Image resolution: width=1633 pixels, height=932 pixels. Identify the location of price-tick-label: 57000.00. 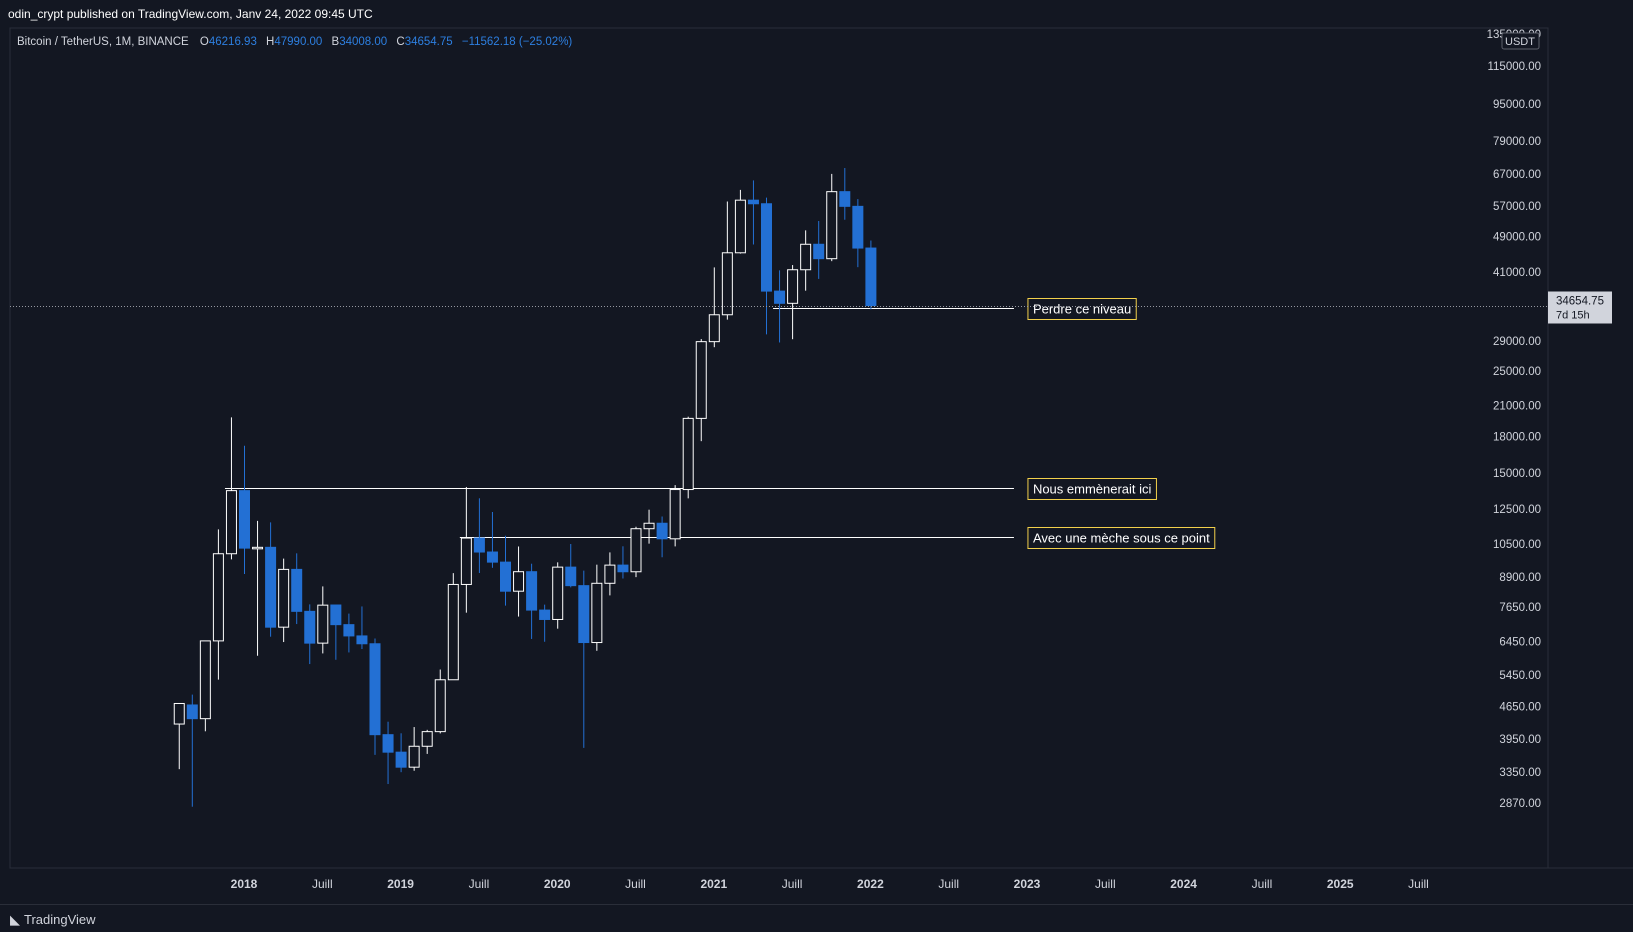
(1517, 207).